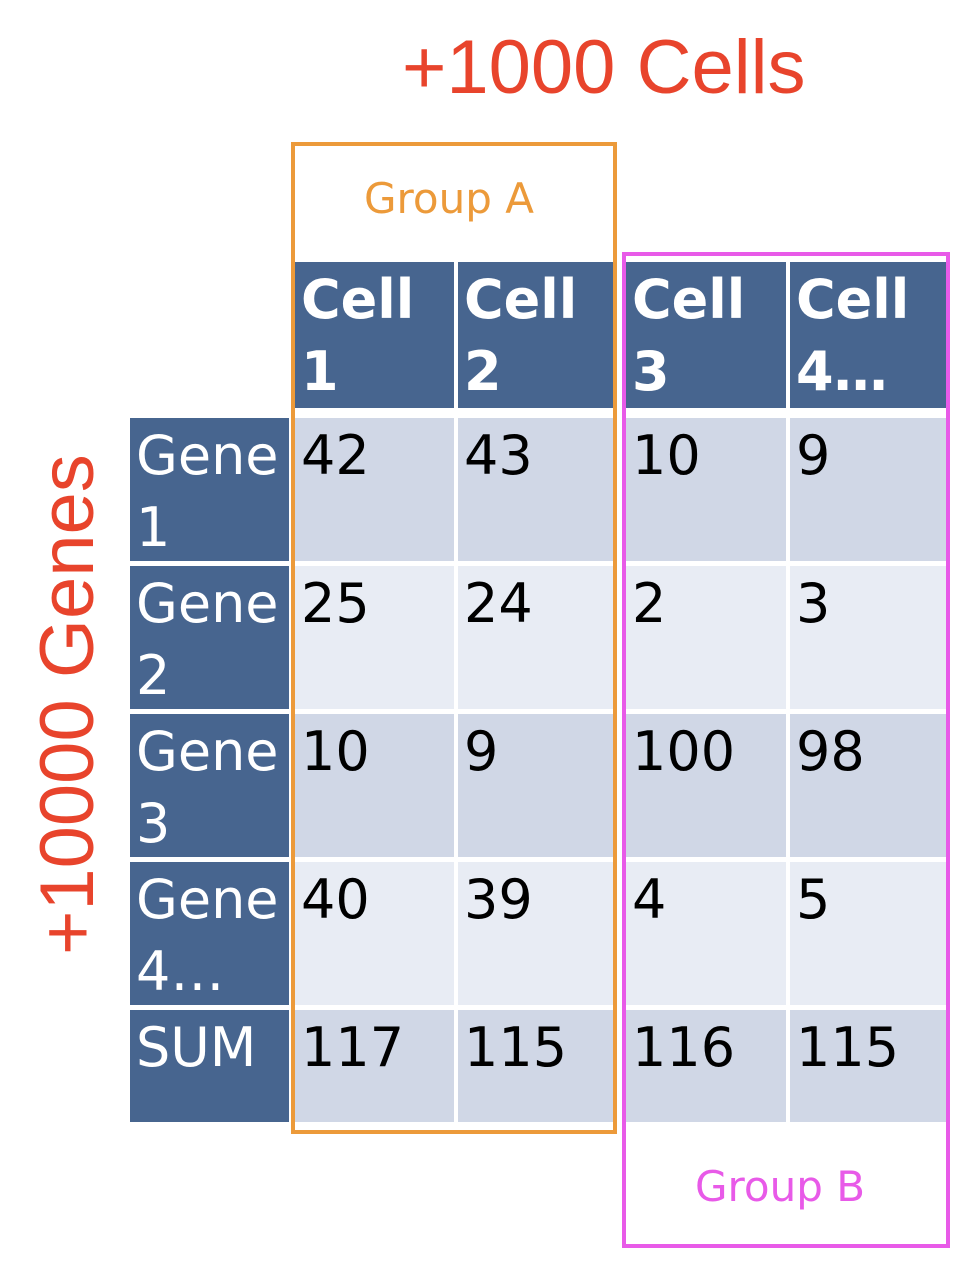 The image size is (980, 1262). Describe the element at coordinates (449, 198) in the screenshot. I see `group-a-label: Group A` at that location.